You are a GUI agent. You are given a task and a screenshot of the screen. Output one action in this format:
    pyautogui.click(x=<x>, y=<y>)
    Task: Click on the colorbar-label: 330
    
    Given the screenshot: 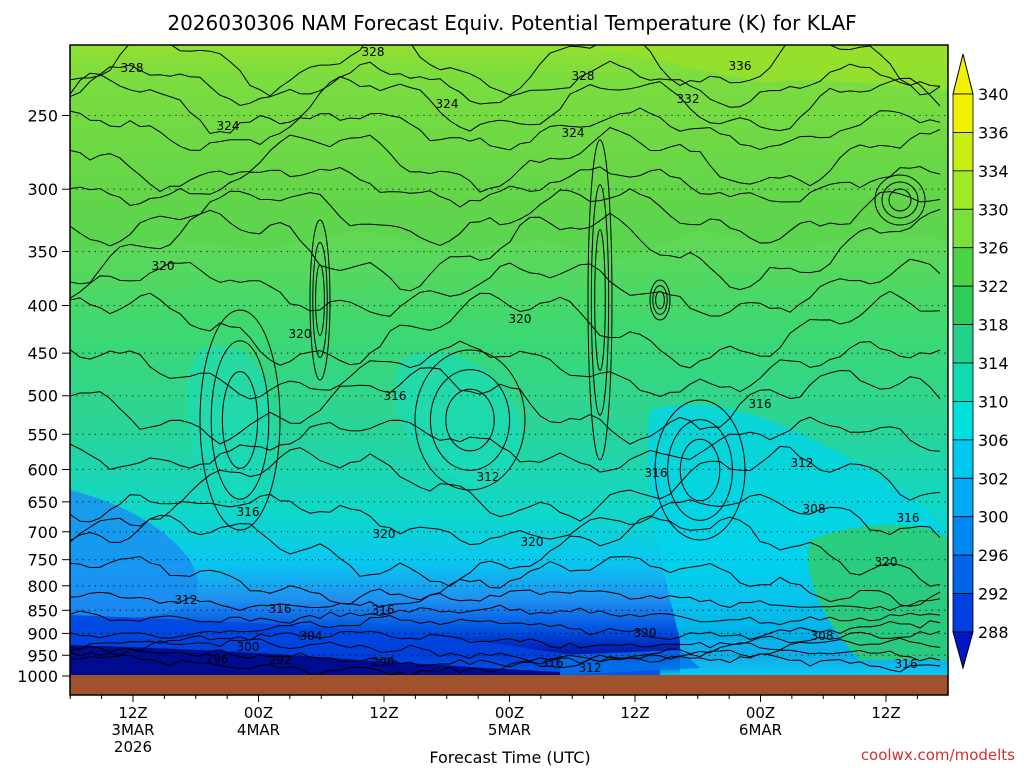 What is the action you would take?
    pyautogui.click(x=993, y=209)
    